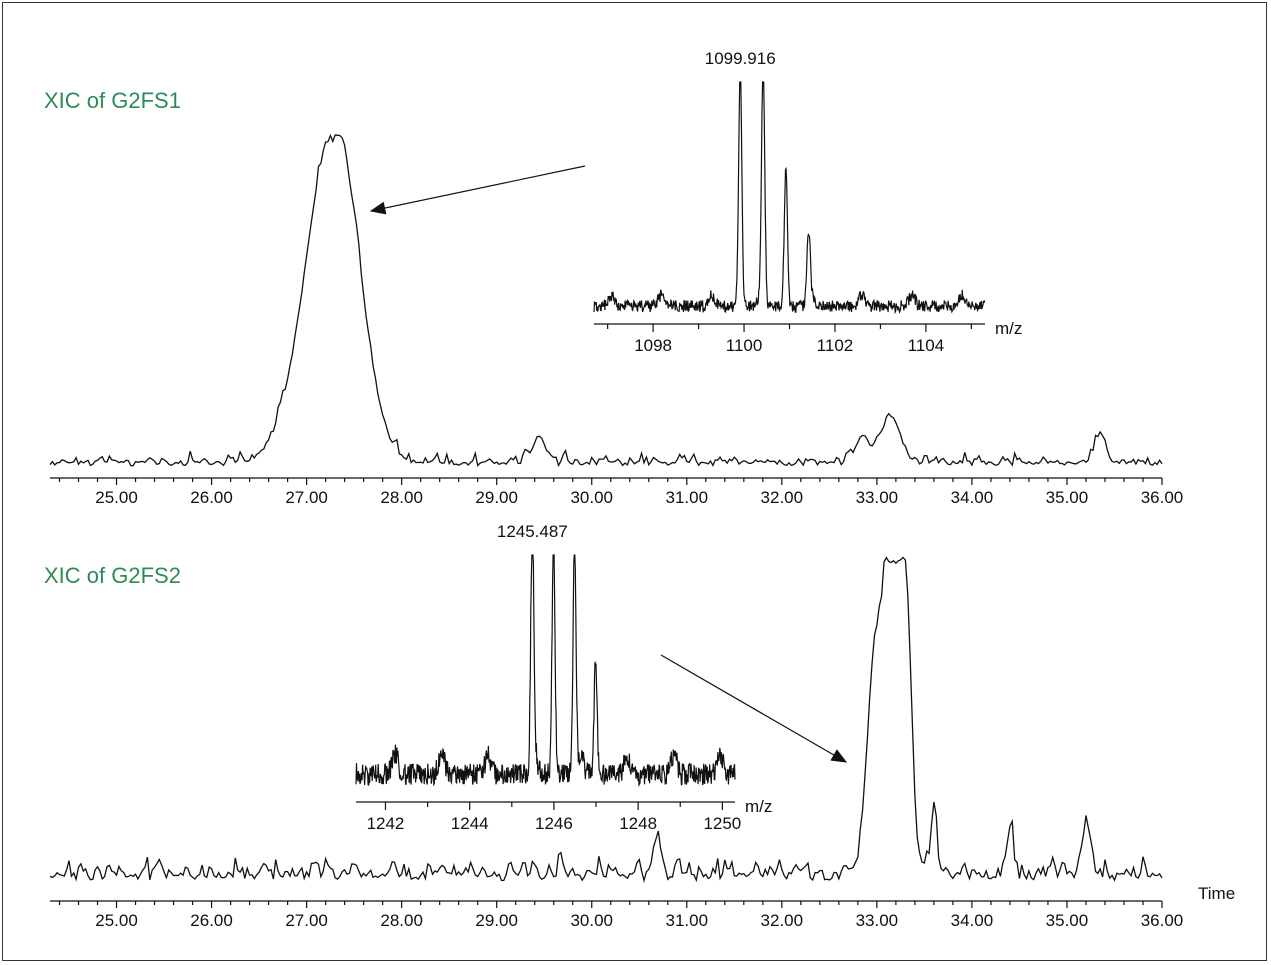  I want to click on inset-x-tick-label: 1250, so click(722, 823).